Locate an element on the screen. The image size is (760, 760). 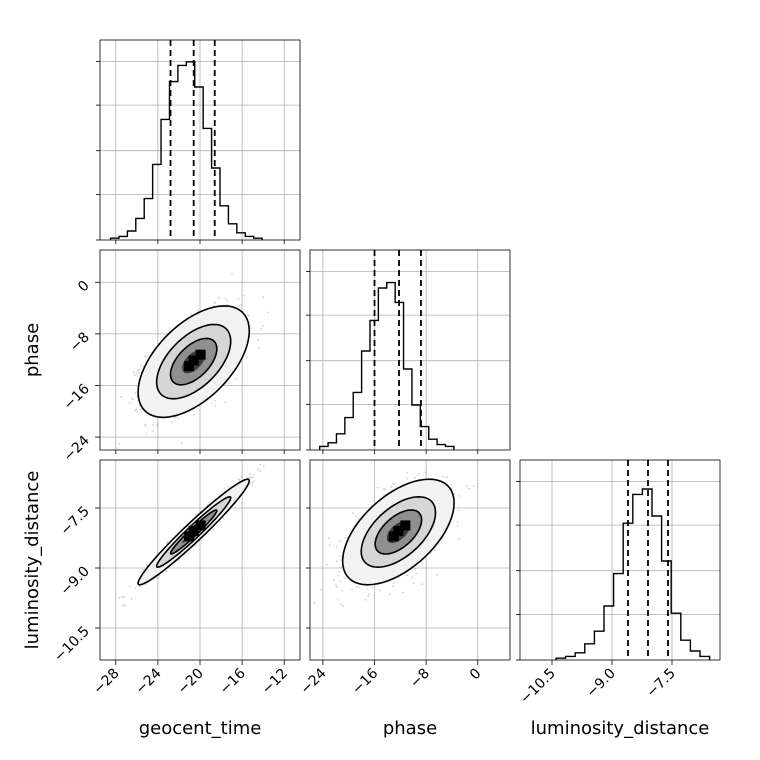
x-axis-label-luminosity_distance: luminosity_distance is located at coordinates (620, 728).